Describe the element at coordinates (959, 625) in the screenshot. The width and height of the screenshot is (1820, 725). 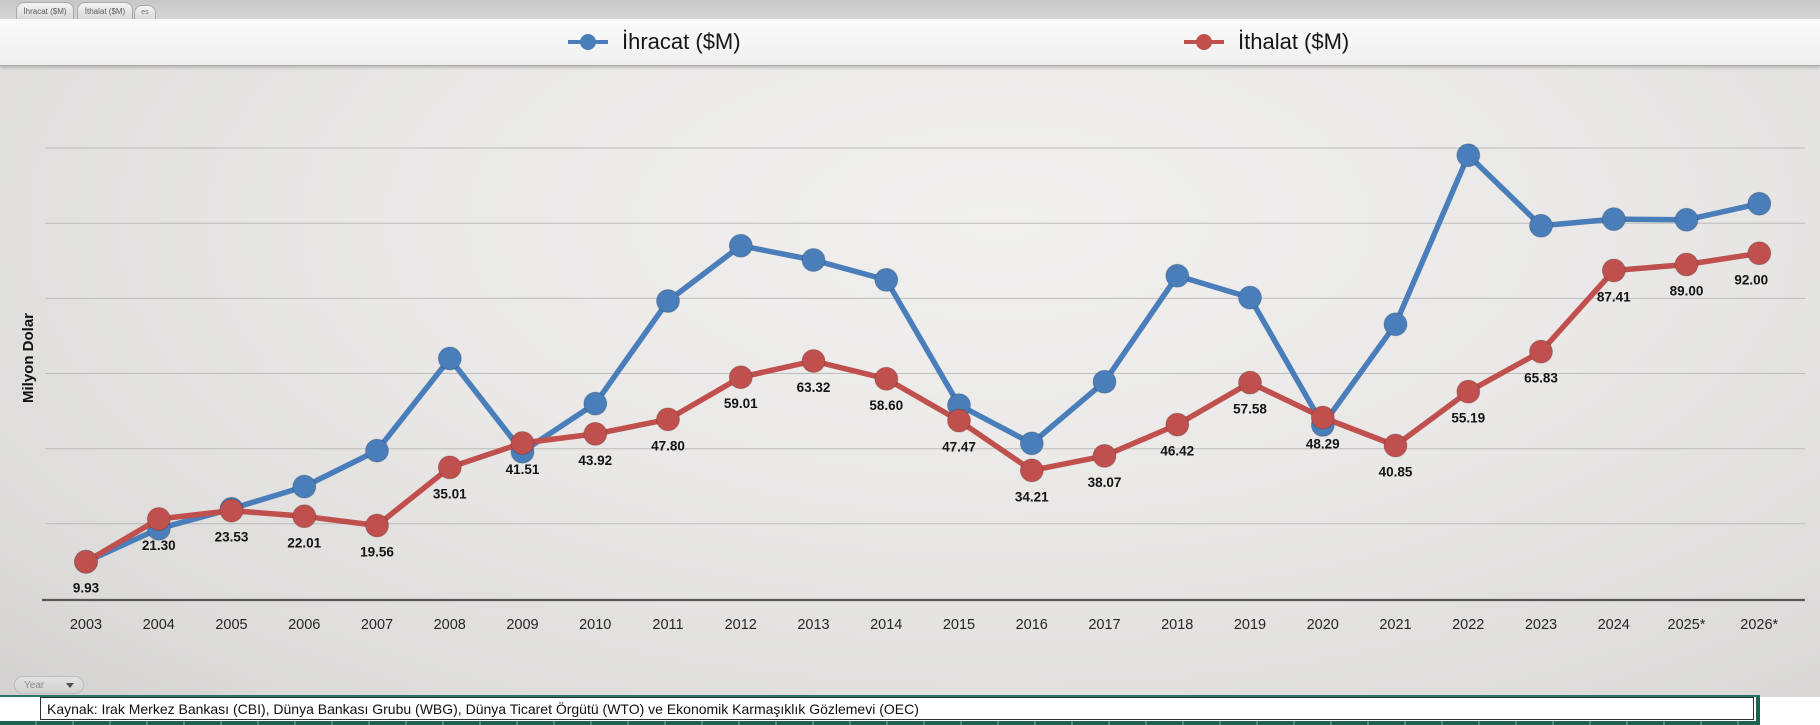
I see `x-tick-label: 2015` at that location.